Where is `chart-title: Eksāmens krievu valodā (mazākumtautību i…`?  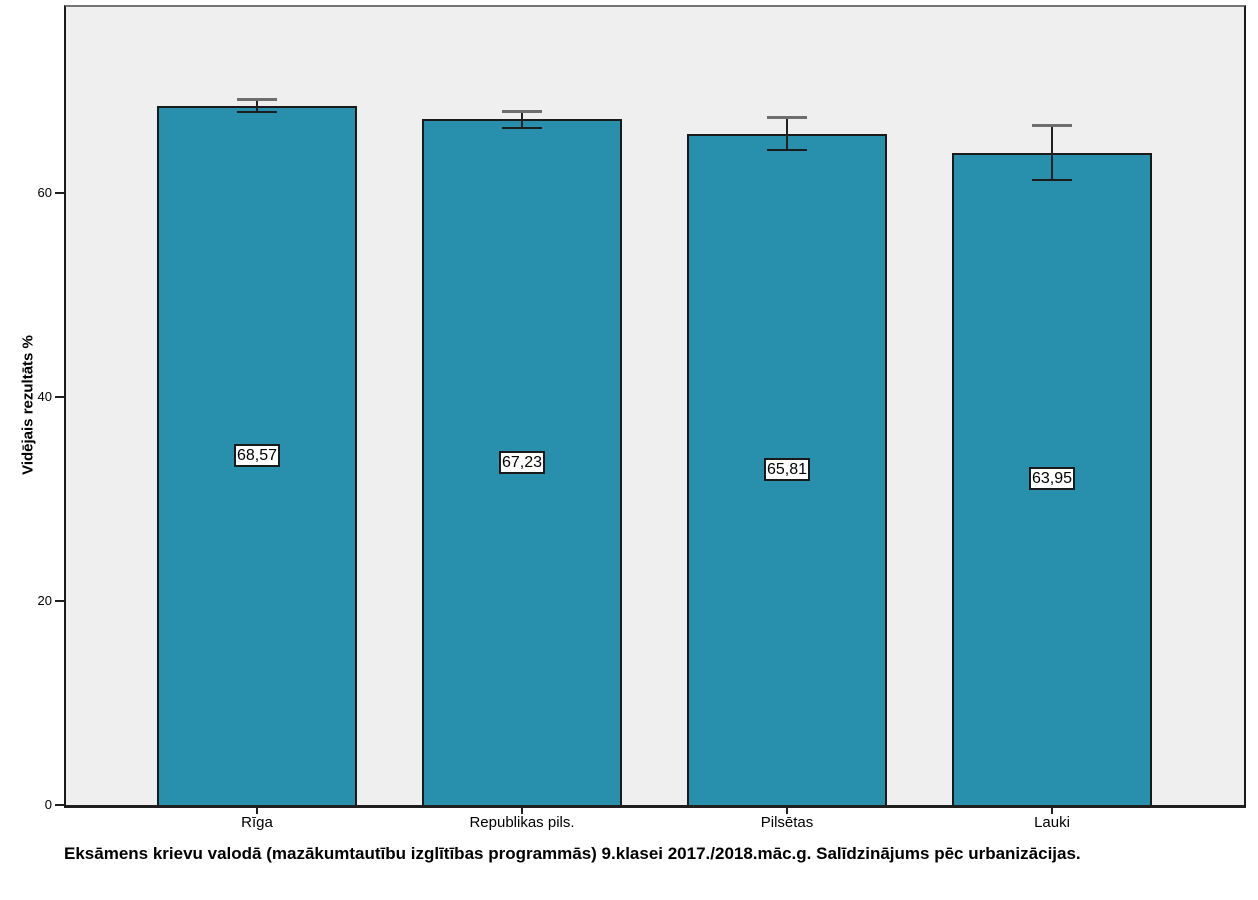 chart-title: Eksāmens krievu valodā (mazākumtautību i… is located at coordinates (572, 853).